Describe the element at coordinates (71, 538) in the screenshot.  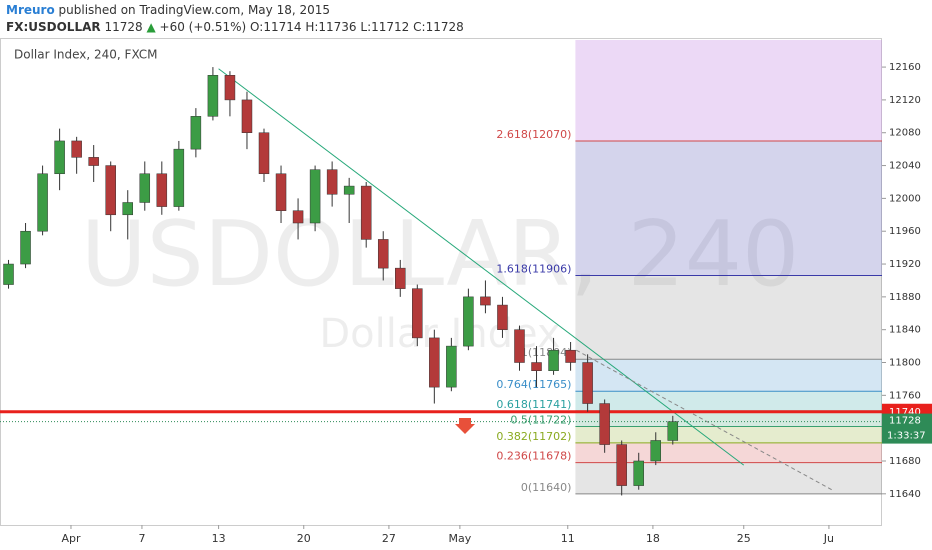
I see `x-tick-label: Apr` at that location.